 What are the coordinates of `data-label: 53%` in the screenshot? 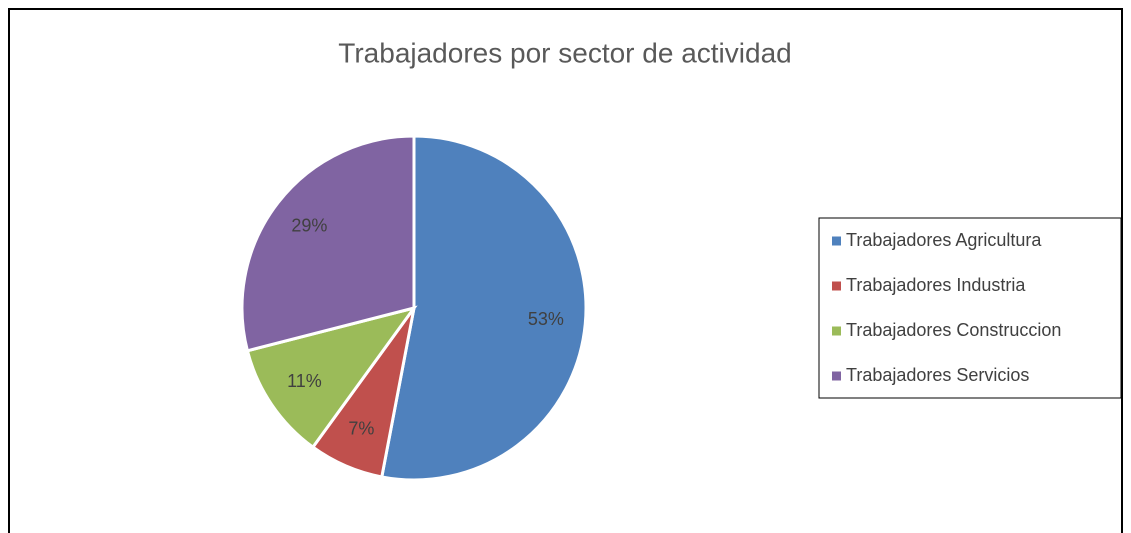 It's located at (546, 319).